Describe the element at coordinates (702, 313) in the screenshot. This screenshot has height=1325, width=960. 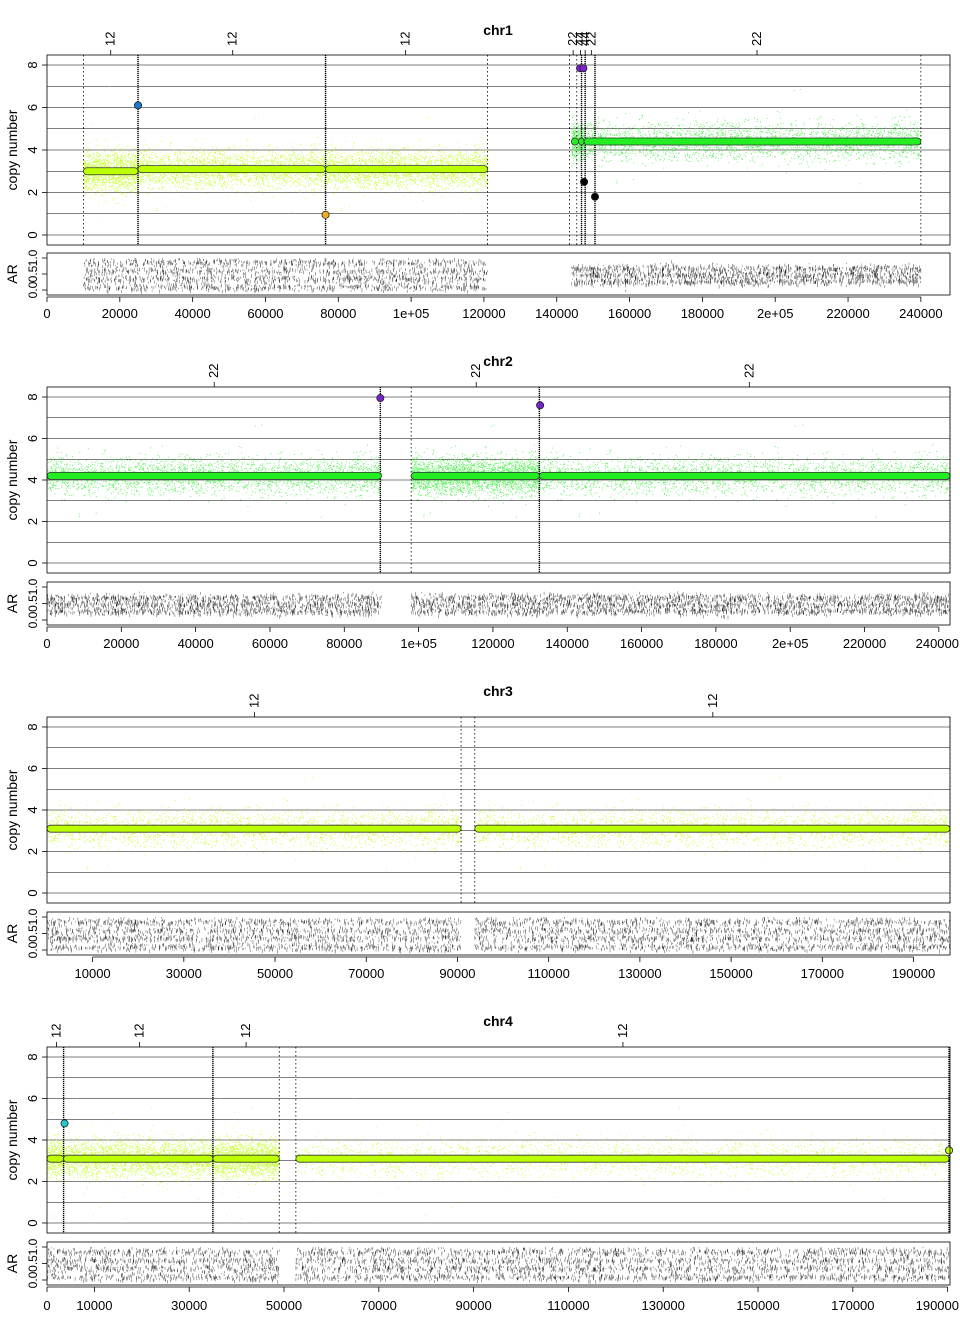
I see `x-tick-label: 180000` at that location.